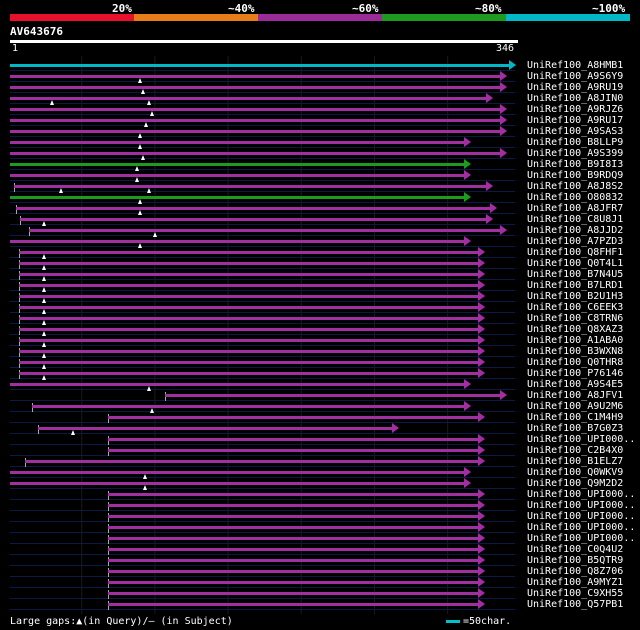 The image size is (640, 630). Describe the element at coordinates (575, 285) in the screenshot. I see `hit-label: UniRef100_B7LRD1` at that location.